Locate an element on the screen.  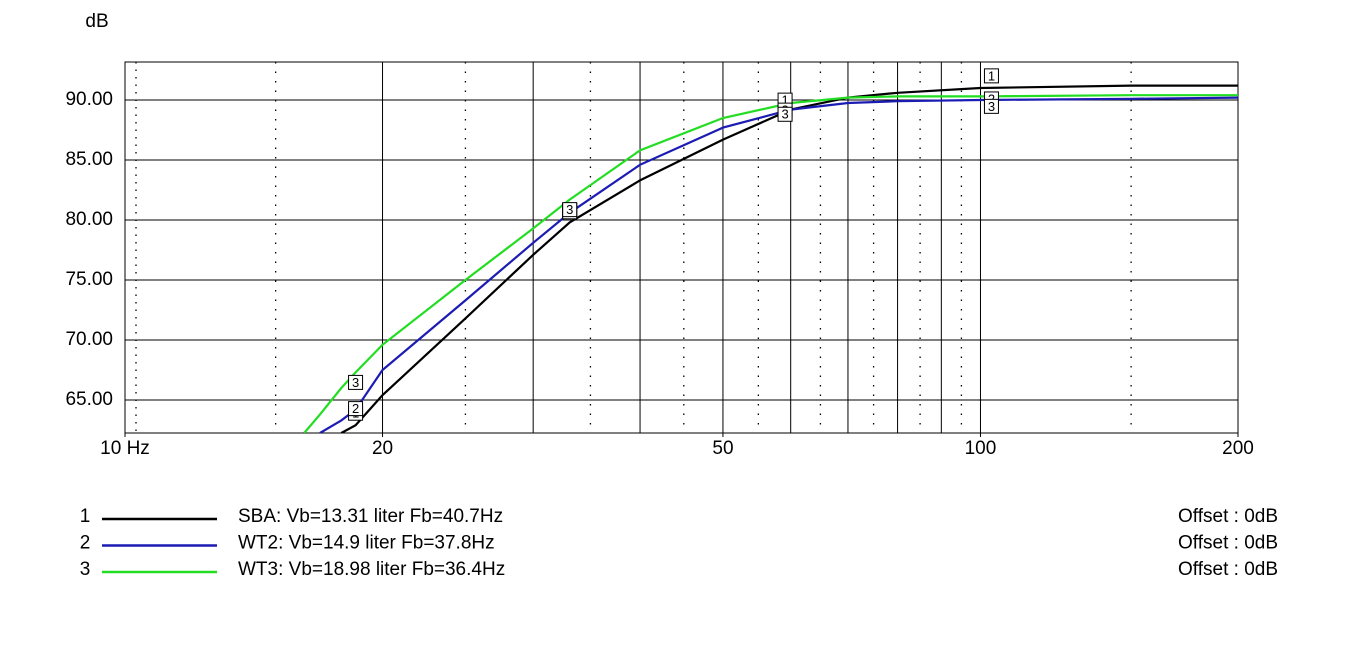
y-tick-label: 75.00 is located at coordinates (89, 279).